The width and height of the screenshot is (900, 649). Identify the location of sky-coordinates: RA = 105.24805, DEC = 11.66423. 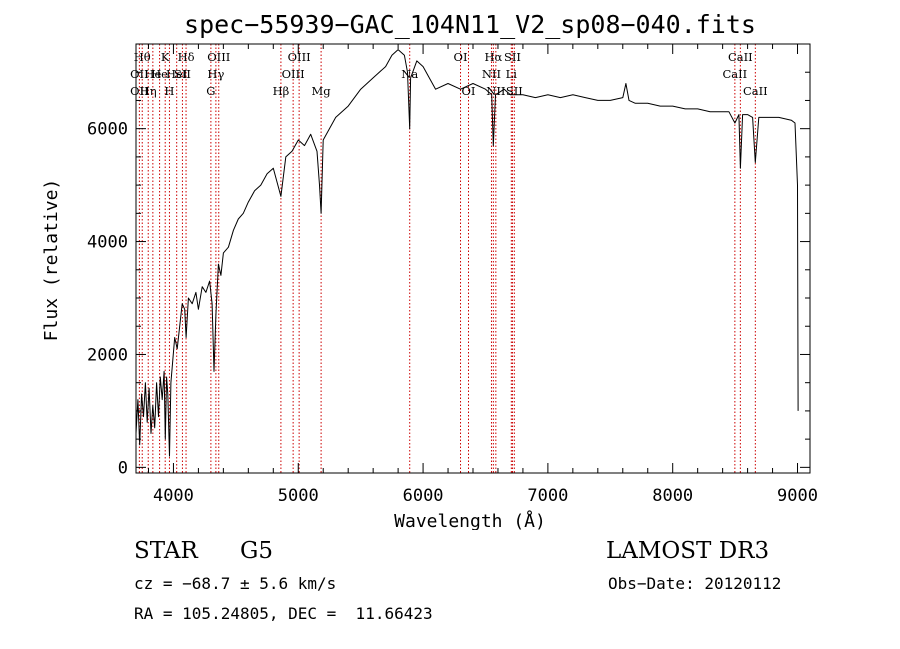
(283, 613).